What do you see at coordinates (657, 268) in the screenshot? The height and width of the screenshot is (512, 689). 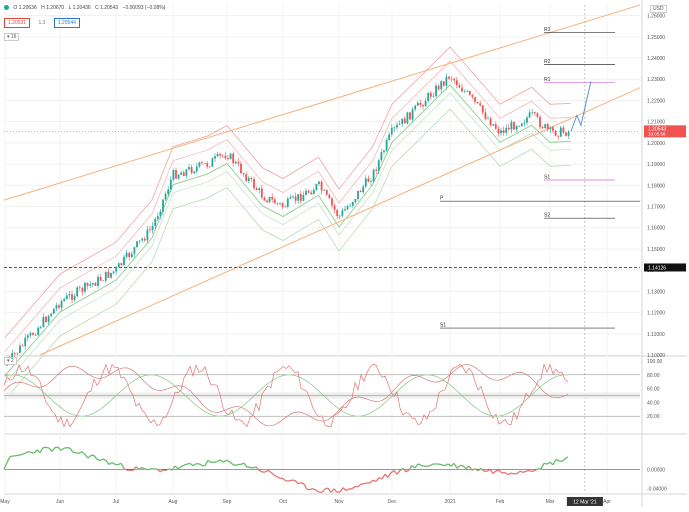 I see `level-label: 1.14126` at bounding box center [657, 268].